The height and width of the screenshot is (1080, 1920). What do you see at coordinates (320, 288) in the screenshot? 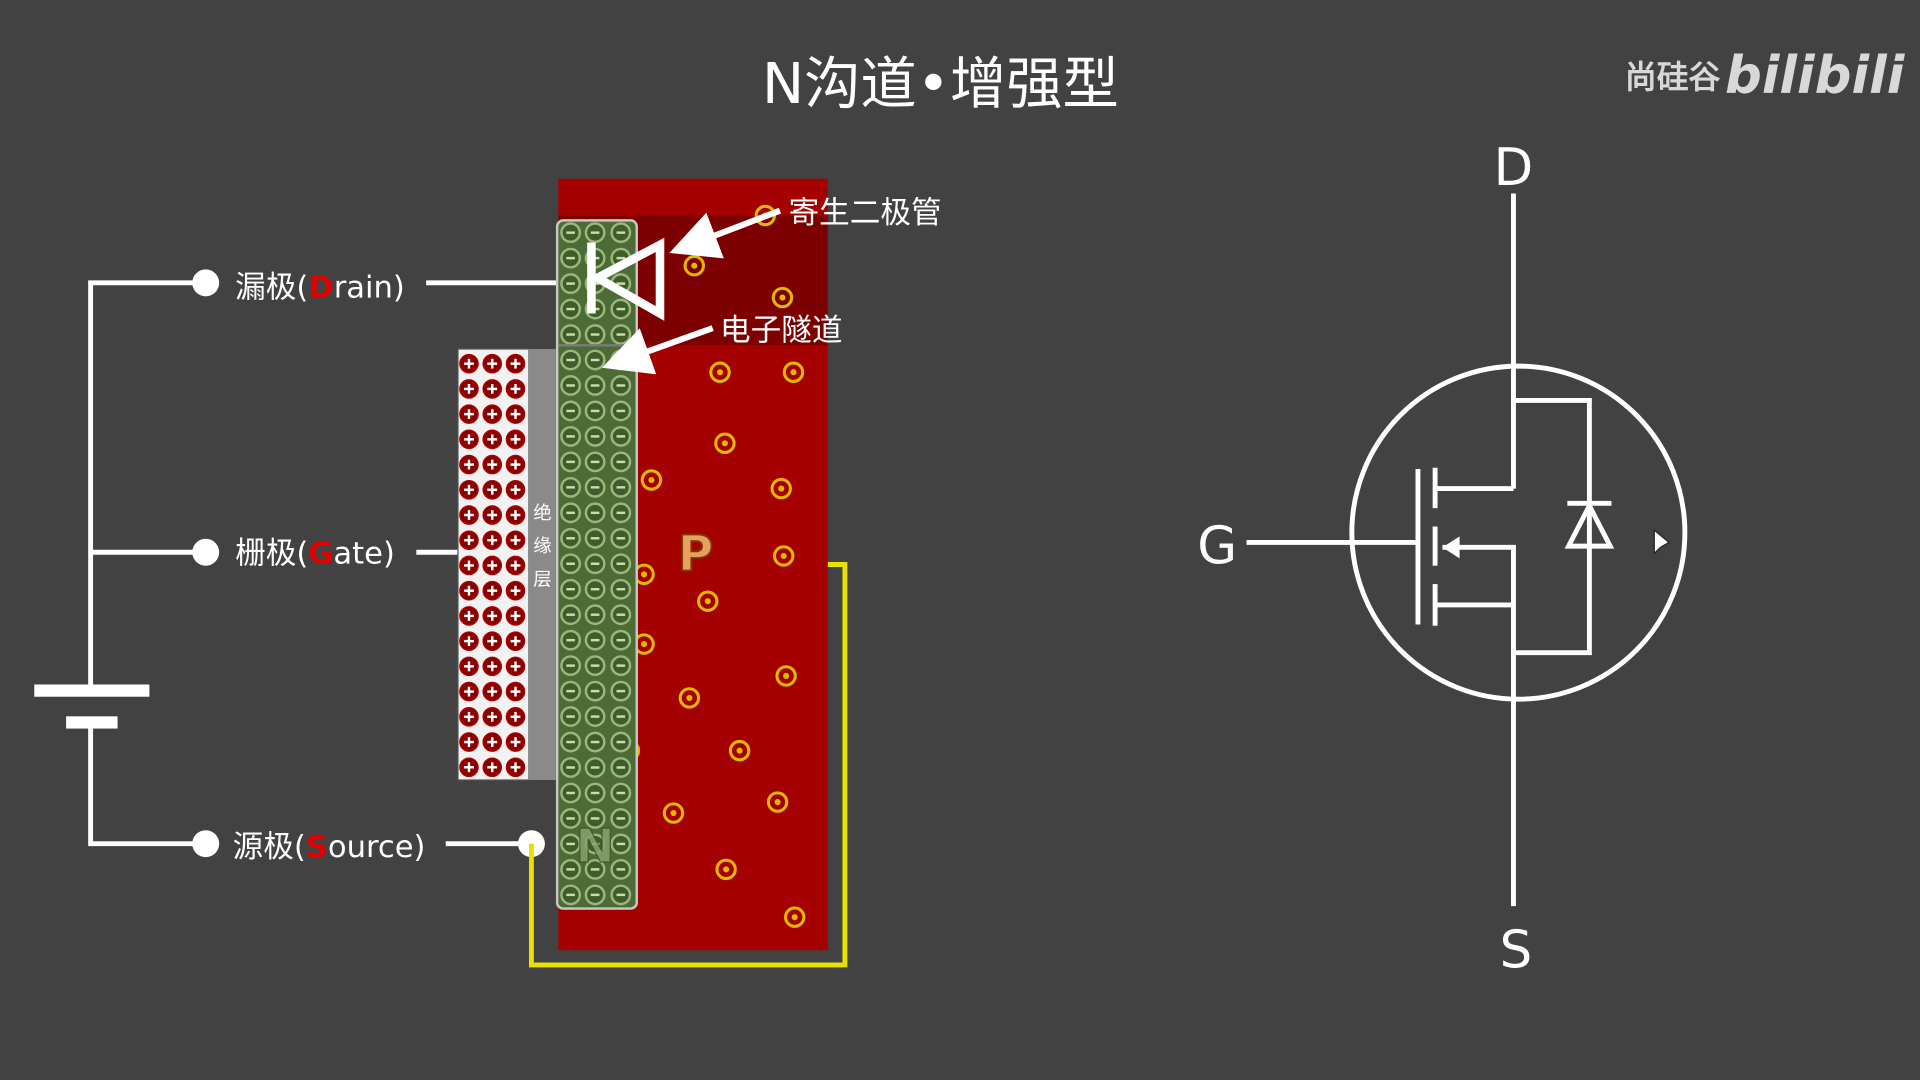
I see `drain-letter: D` at bounding box center [320, 288].